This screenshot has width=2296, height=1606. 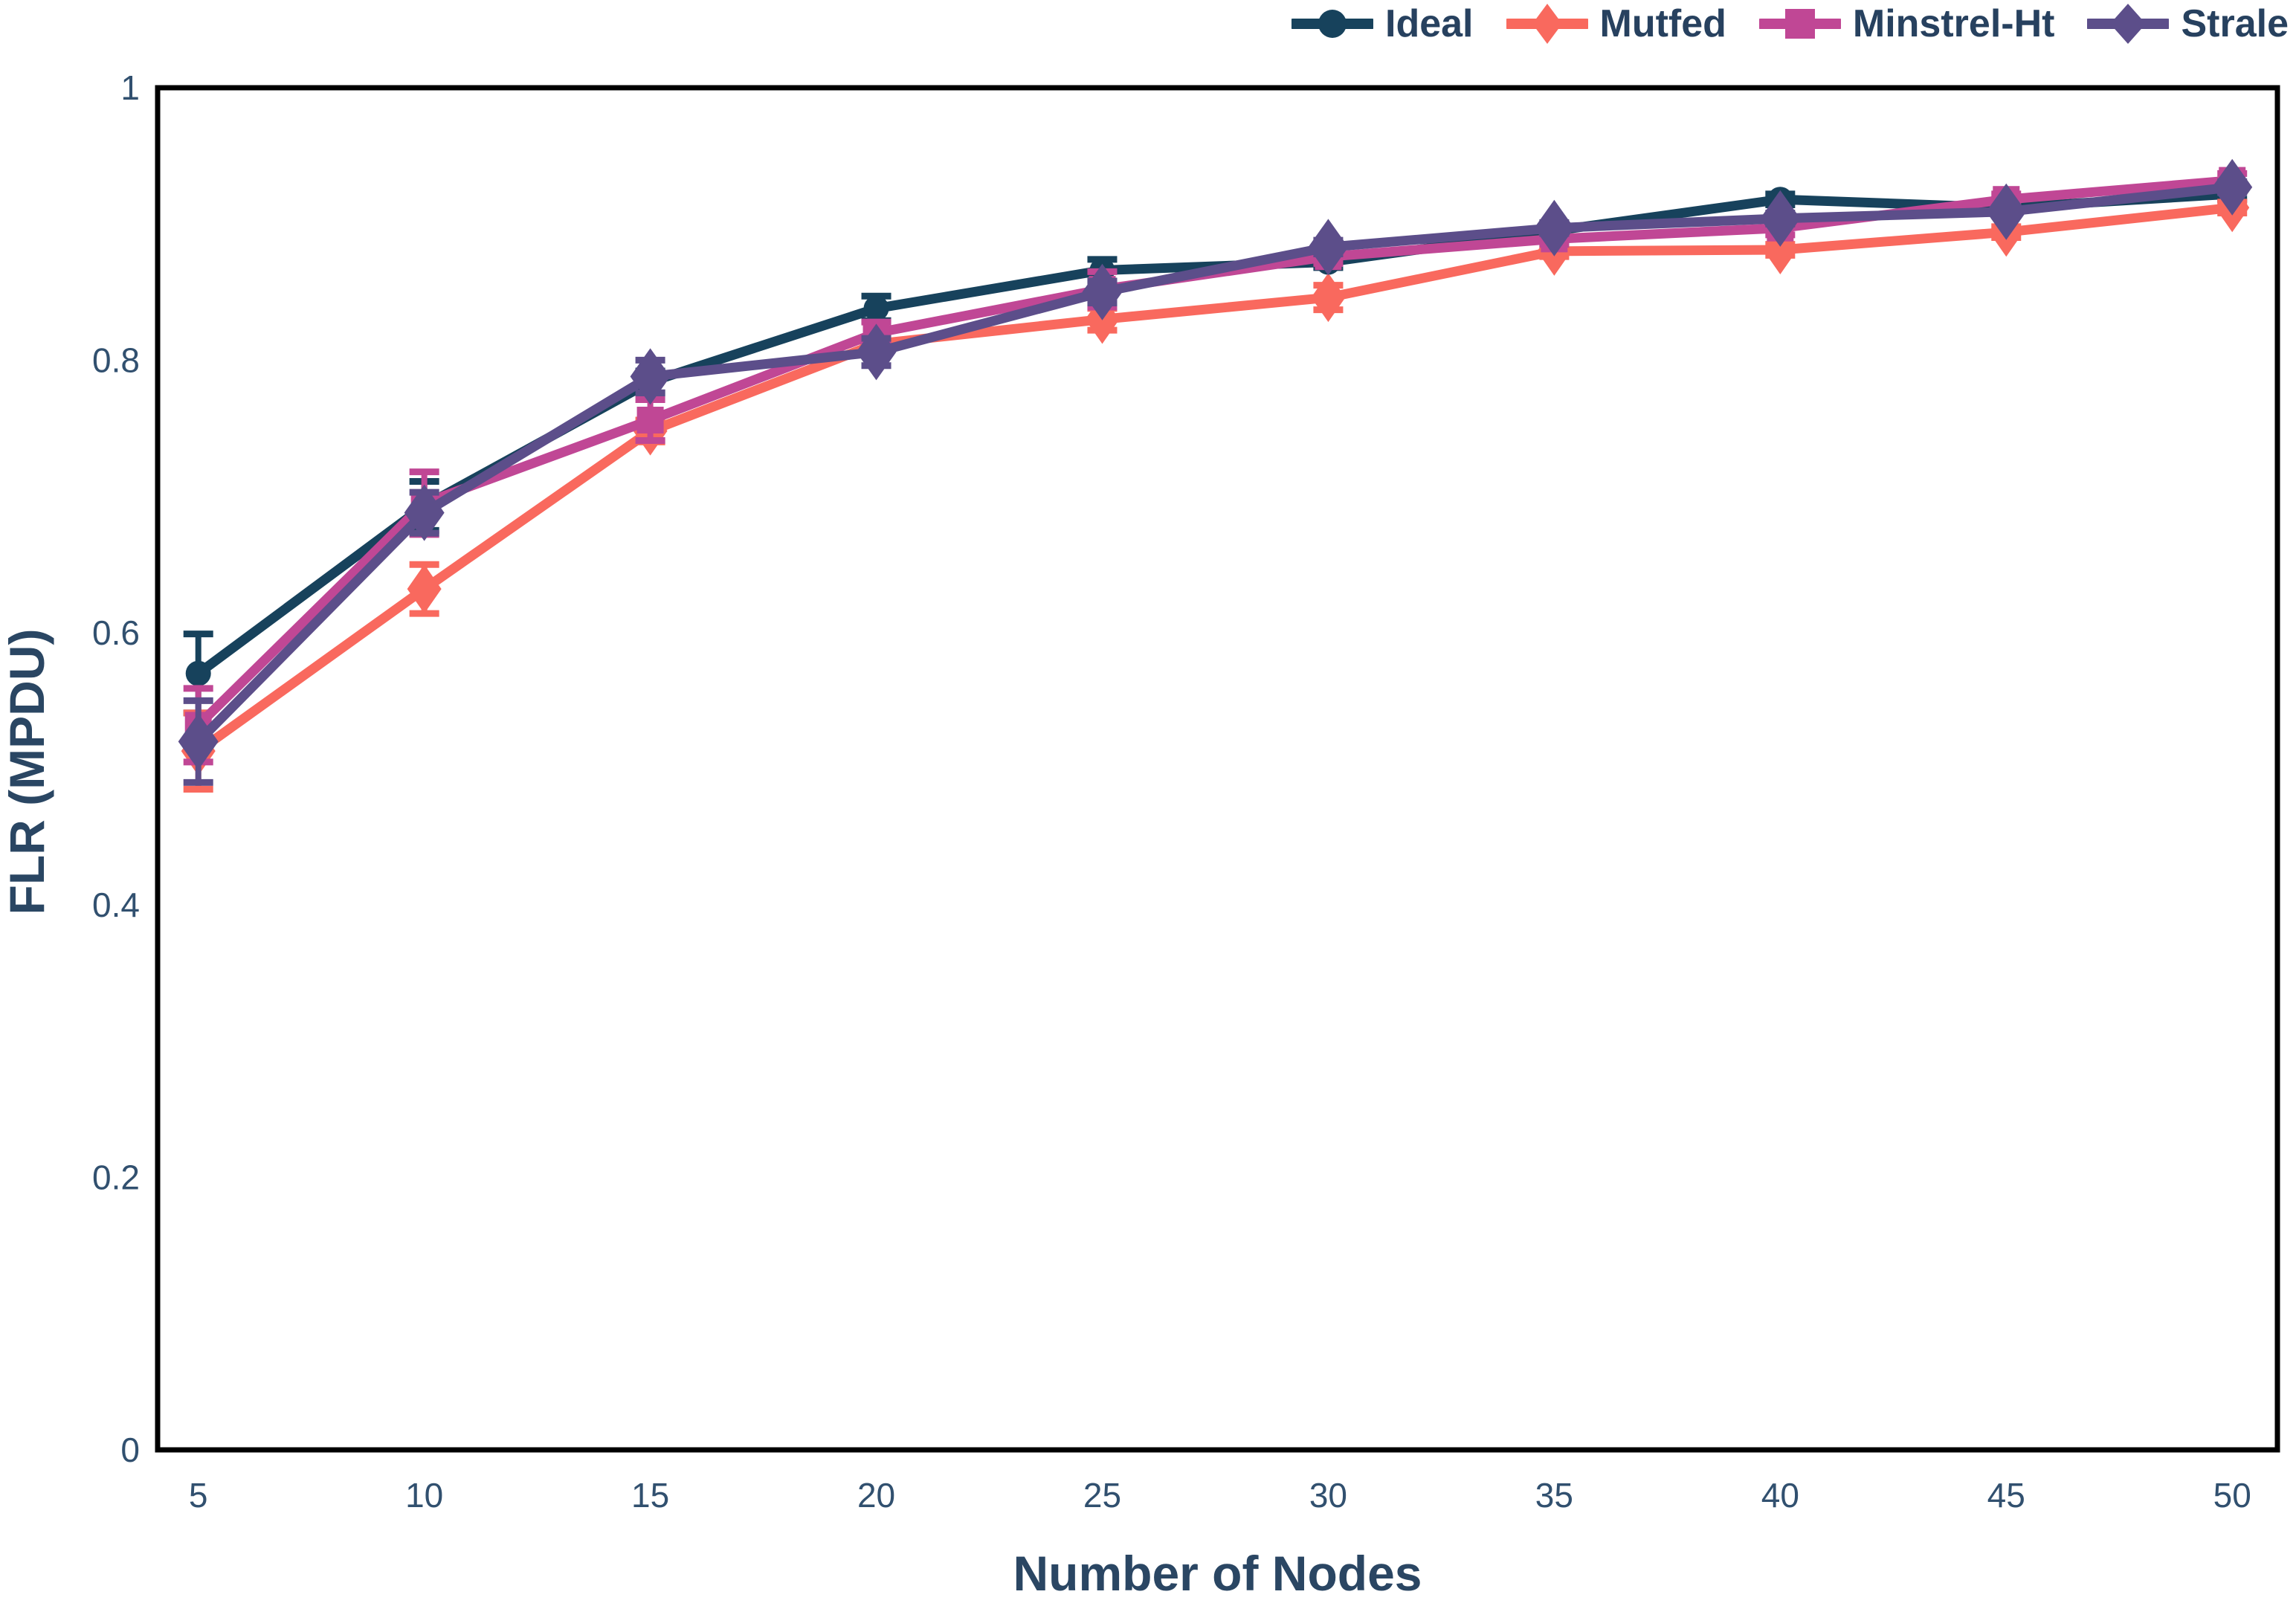 What do you see at coordinates (1780, 1495) in the screenshot?
I see `x-tick-label: 40` at bounding box center [1780, 1495].